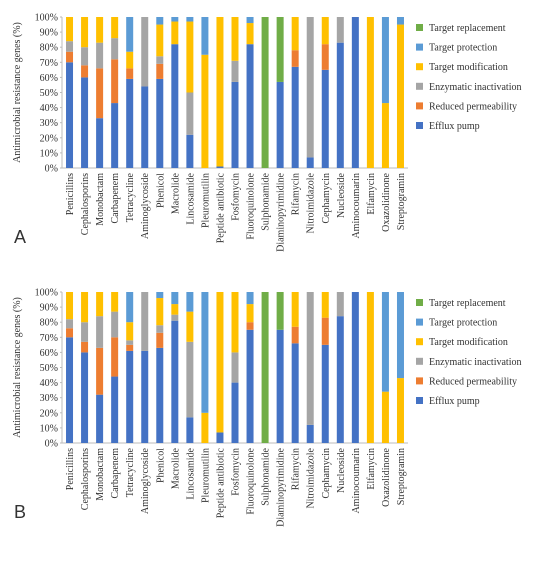 The image size is (550, 568). Describe the element at coordinates (100, 474) in the screenshot. I see `x-tick-label: Monobactam` at that location.